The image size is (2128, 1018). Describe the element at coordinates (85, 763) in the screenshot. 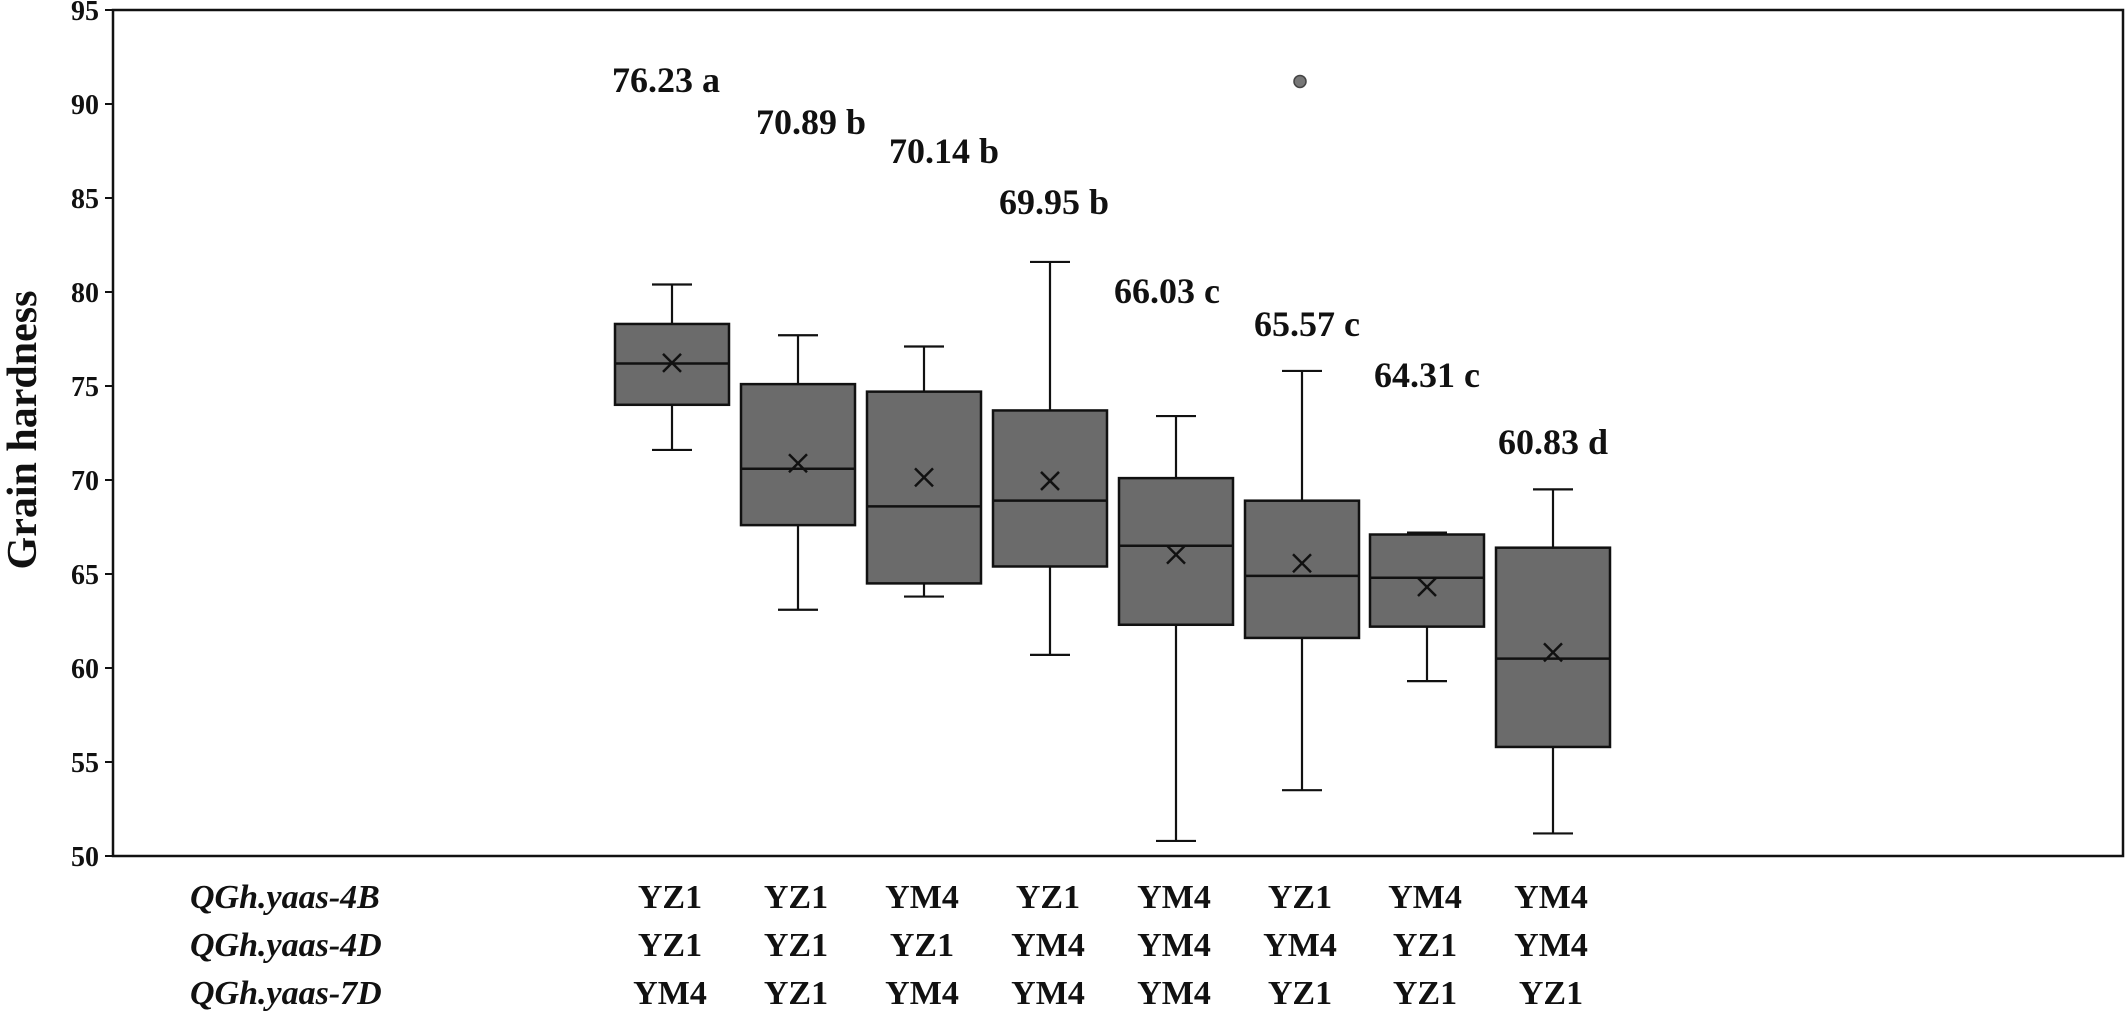

I see `y-tick-label: 55` at that location.